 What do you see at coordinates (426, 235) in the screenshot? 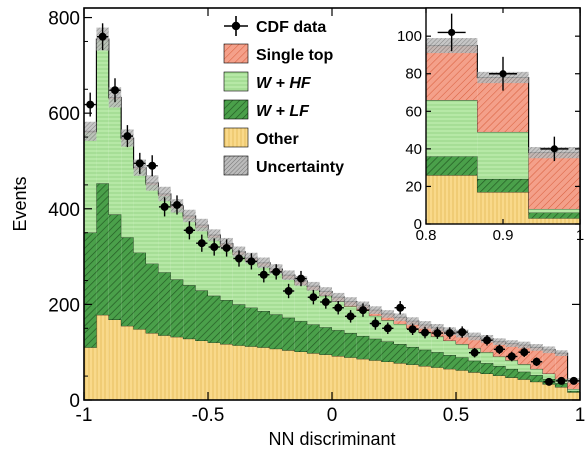
I see `x-tick-label-0: 0.8` at bounding box center [426, 235].